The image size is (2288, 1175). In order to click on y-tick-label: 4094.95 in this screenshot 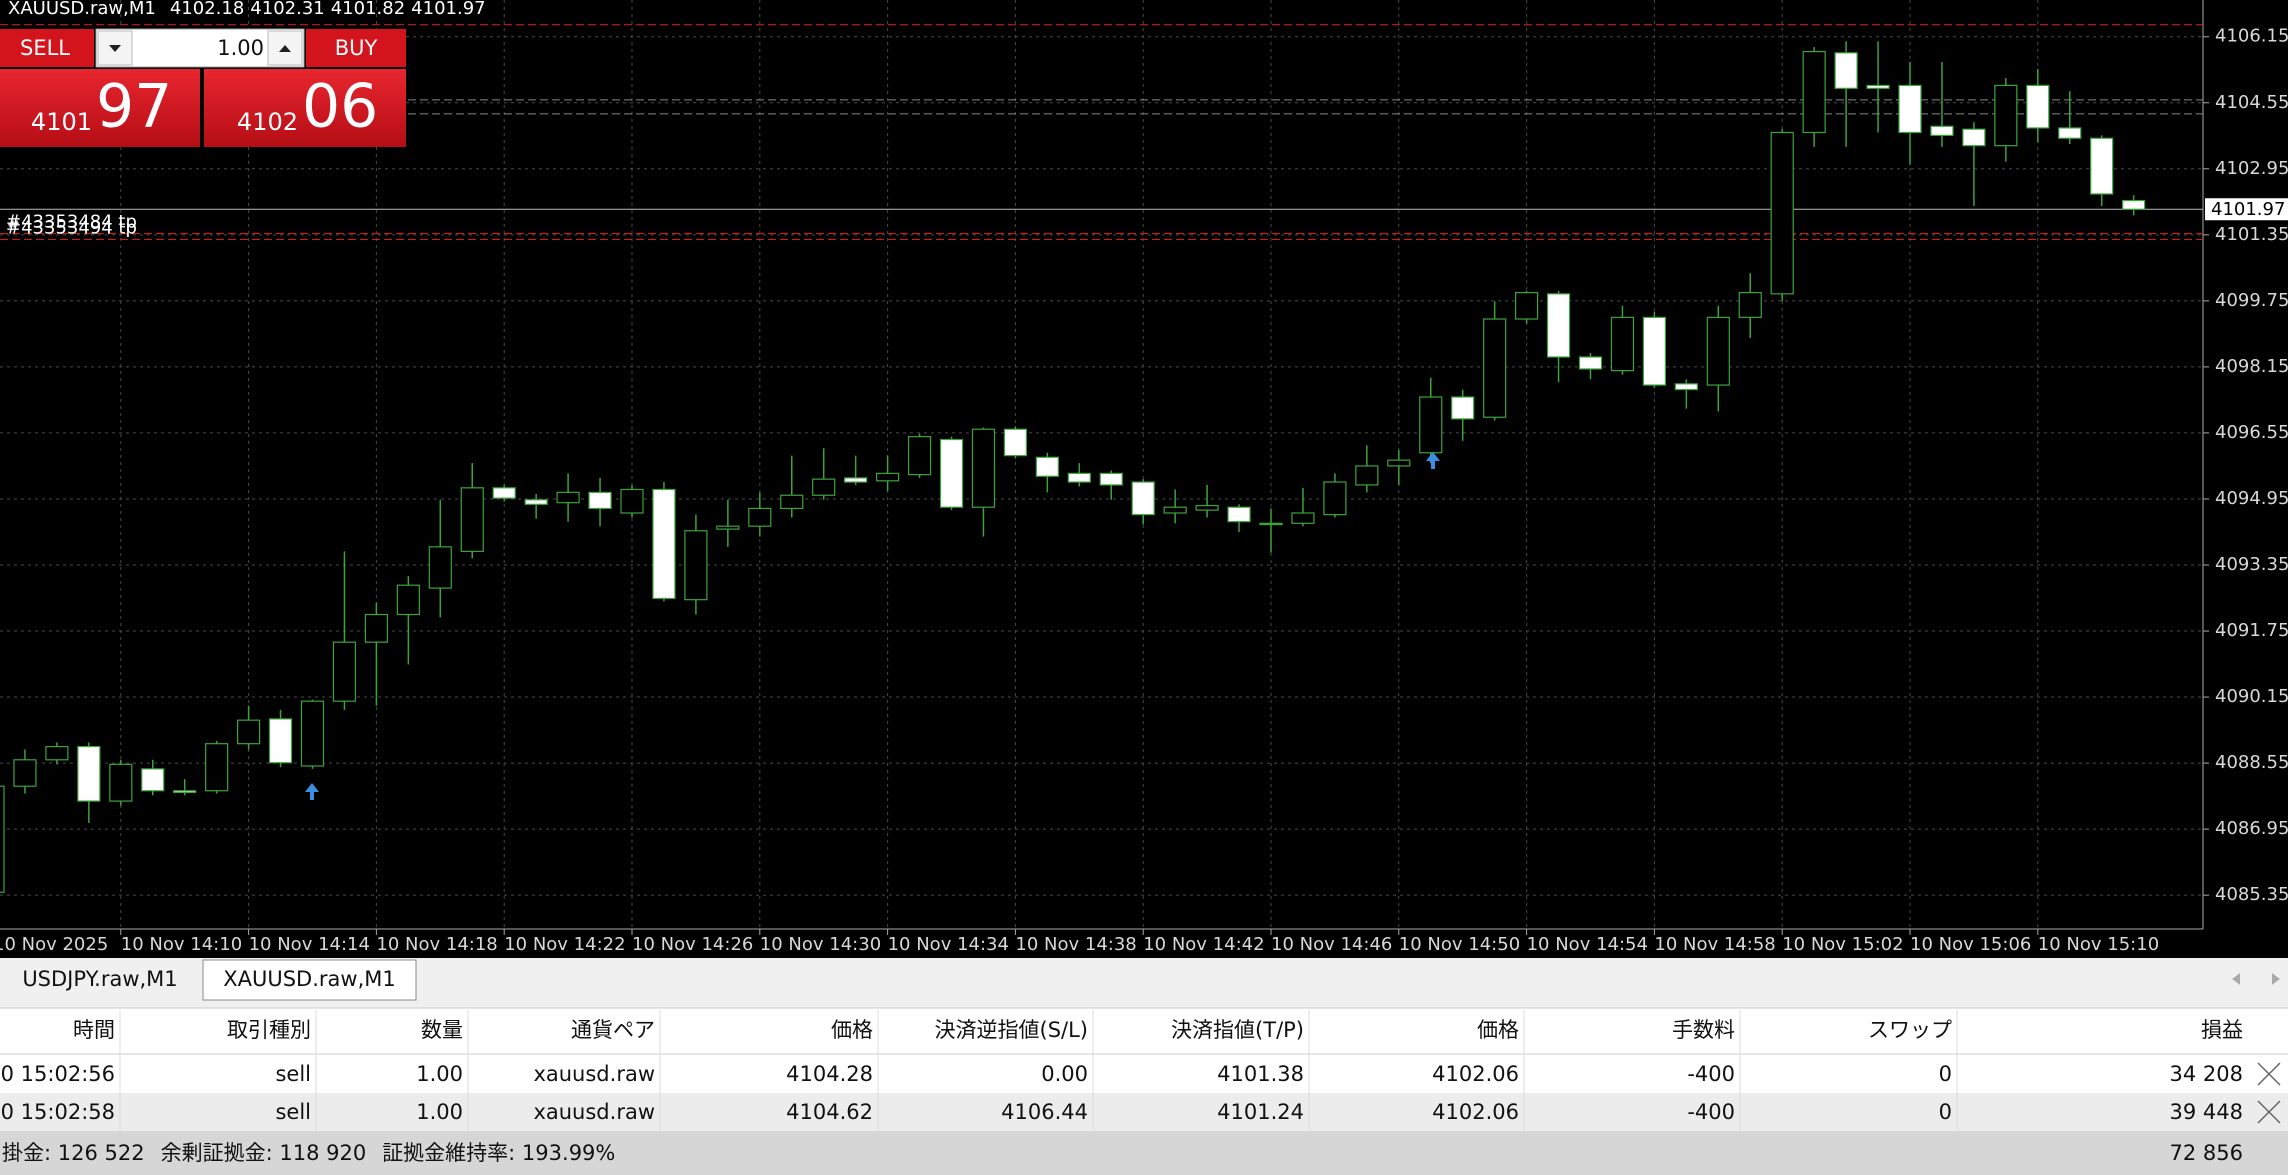, I will do `click(2251, 498)`.